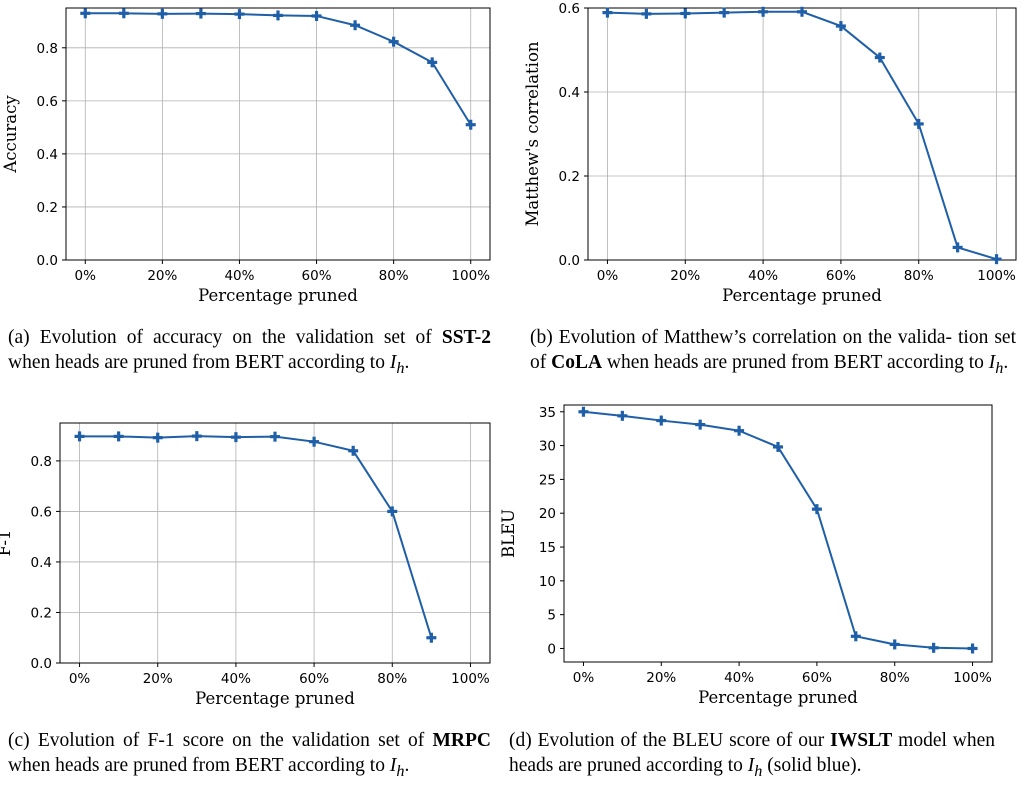 This screenshot has height=802, width=1024. What do you see at coordinates (547, 413) in the screenshot?
I see `chart-d-ytick-label: 35` at bounding box center [547, 413].